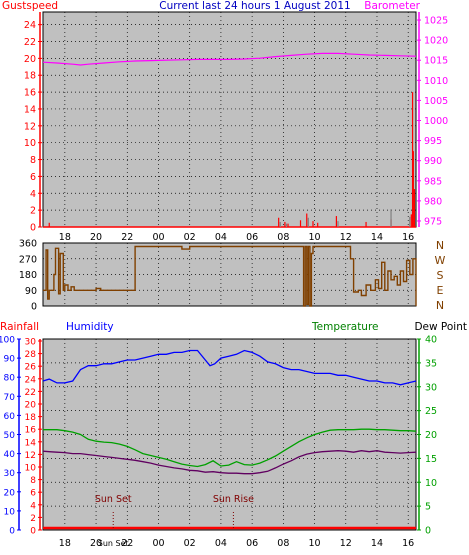  What do you see at coordinates (33, 481) in the screenshot?
I see `rainfall-tick-label: 8` at bounding box center [33, 481].